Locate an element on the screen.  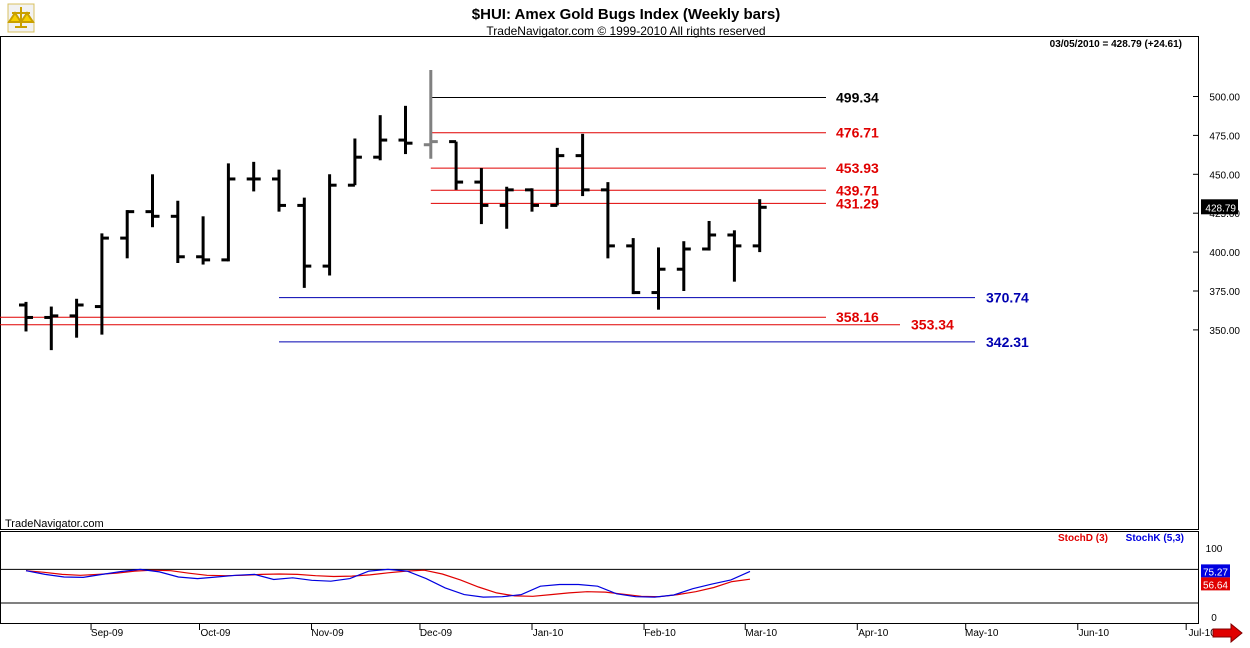
stochk-line is located at coordinates (388, 583).